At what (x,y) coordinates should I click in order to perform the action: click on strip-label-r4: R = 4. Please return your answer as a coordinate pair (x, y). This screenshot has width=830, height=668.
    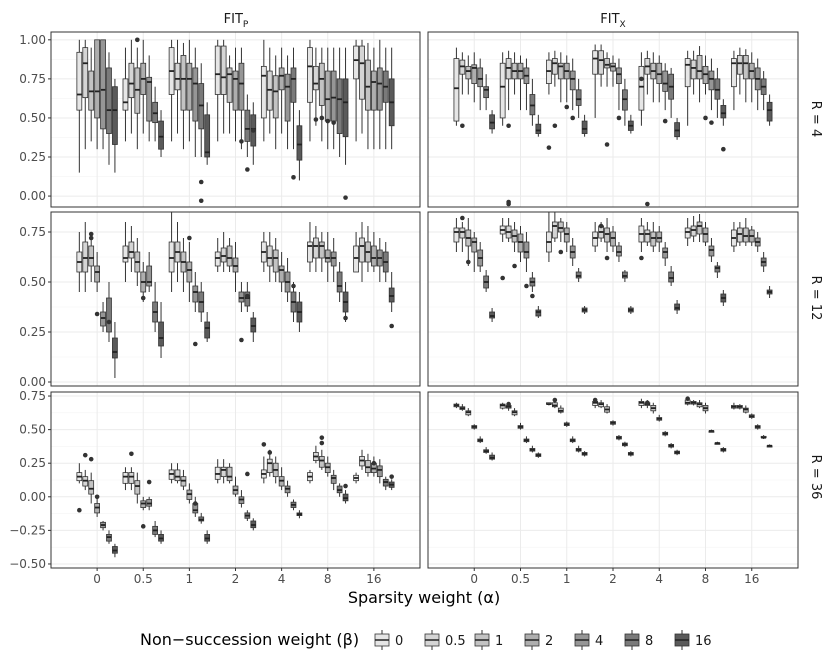
    Looking at the image, I should click on (815, 119).